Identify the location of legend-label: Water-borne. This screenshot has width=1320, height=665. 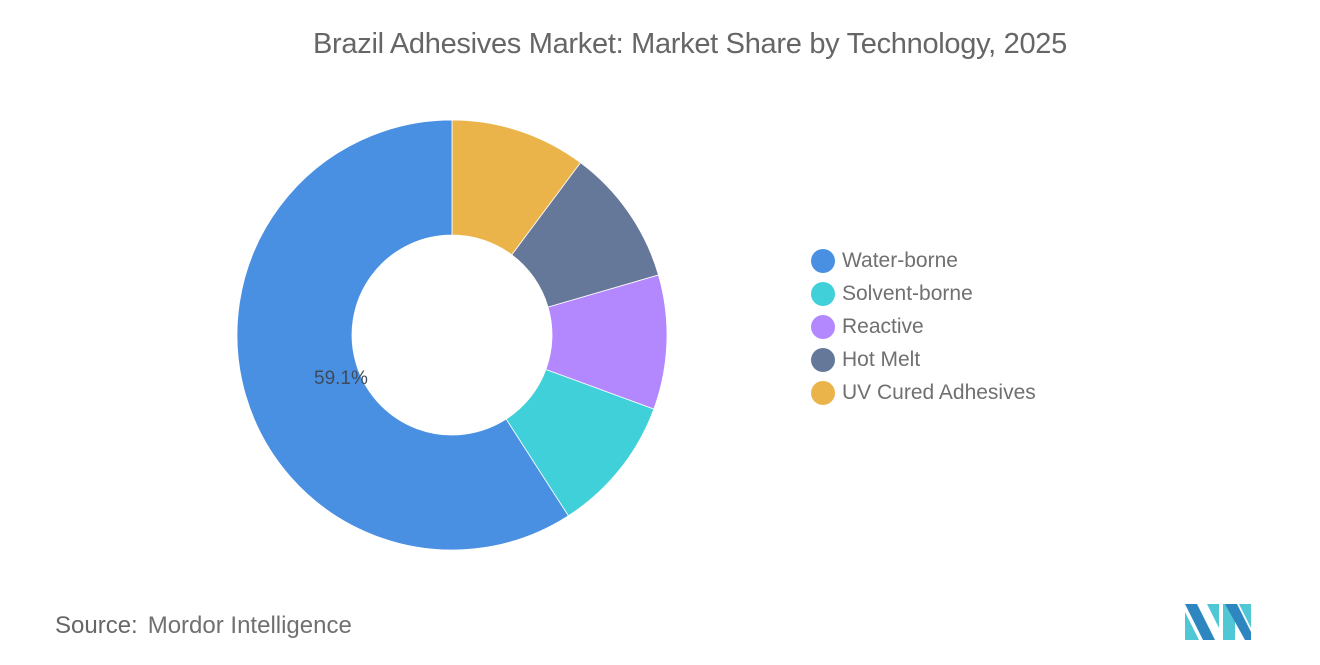
(900, 260).